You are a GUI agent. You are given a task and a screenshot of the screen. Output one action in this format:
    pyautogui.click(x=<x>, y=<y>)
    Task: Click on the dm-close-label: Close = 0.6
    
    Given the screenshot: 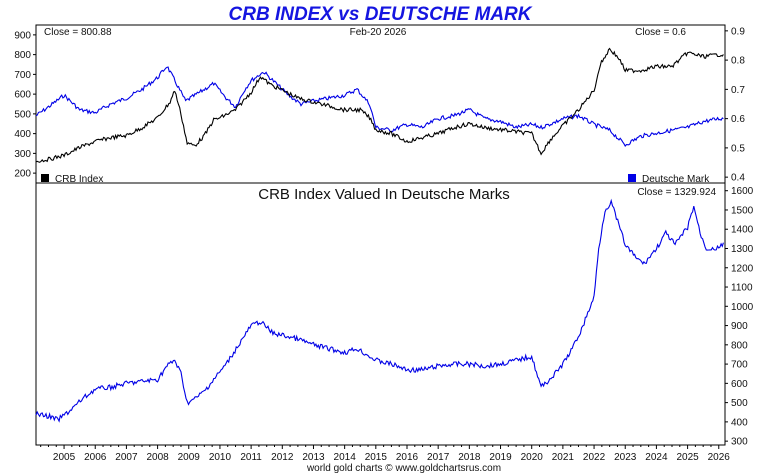 What is the action you would take?
    pyautogui.click(x=660, y=32)
    